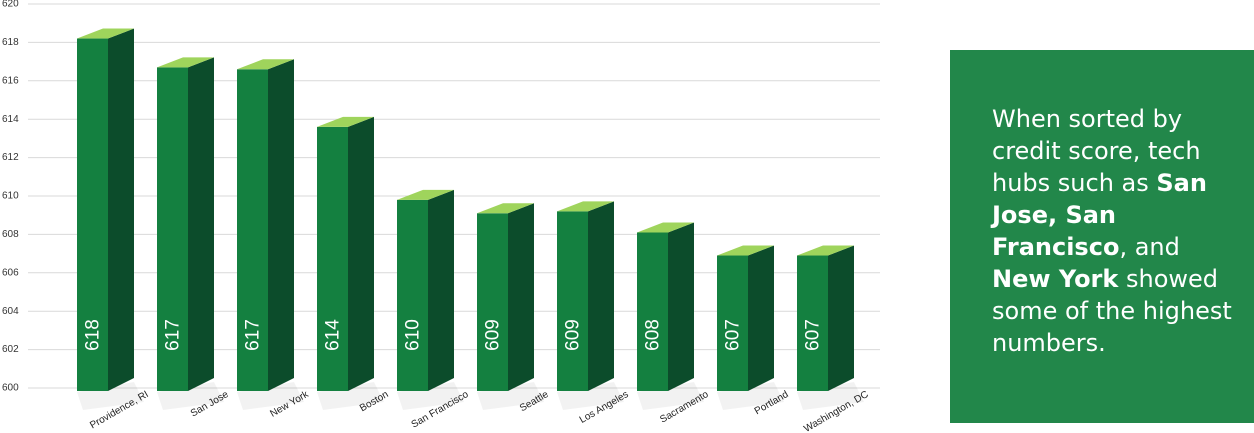 The height and width of the screenshot is (433, 1254). I want to click on y-tick-label: 608, so click(10, 234).